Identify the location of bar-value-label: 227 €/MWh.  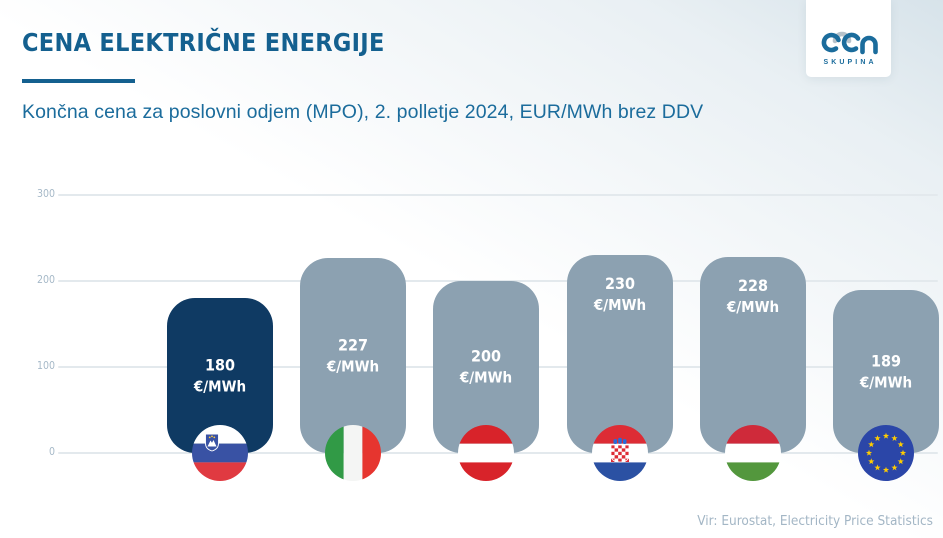
(353, 355).